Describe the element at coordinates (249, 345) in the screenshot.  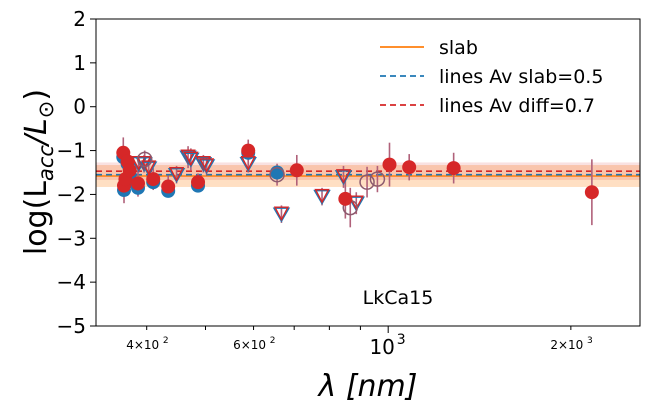
I see `x-minor-tick-label: 6×10` at that location.